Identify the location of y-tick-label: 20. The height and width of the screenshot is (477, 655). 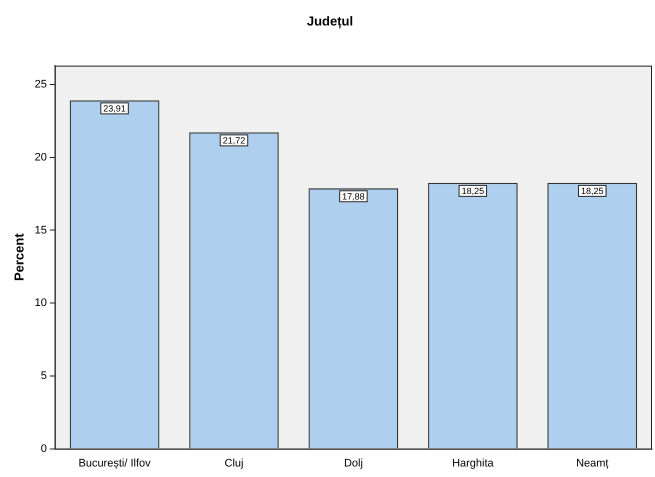
(40, 157).